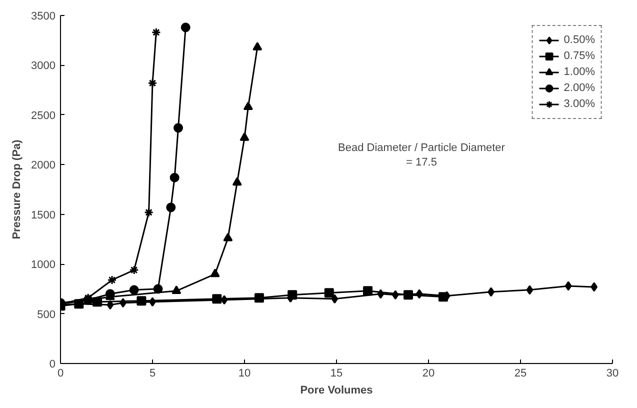 Image resolution: width=637 pixels, height=408 pixels. Describe the element at coordinates (52, 364) in the screenshot. I see `y-tick-label: 0` at that location.